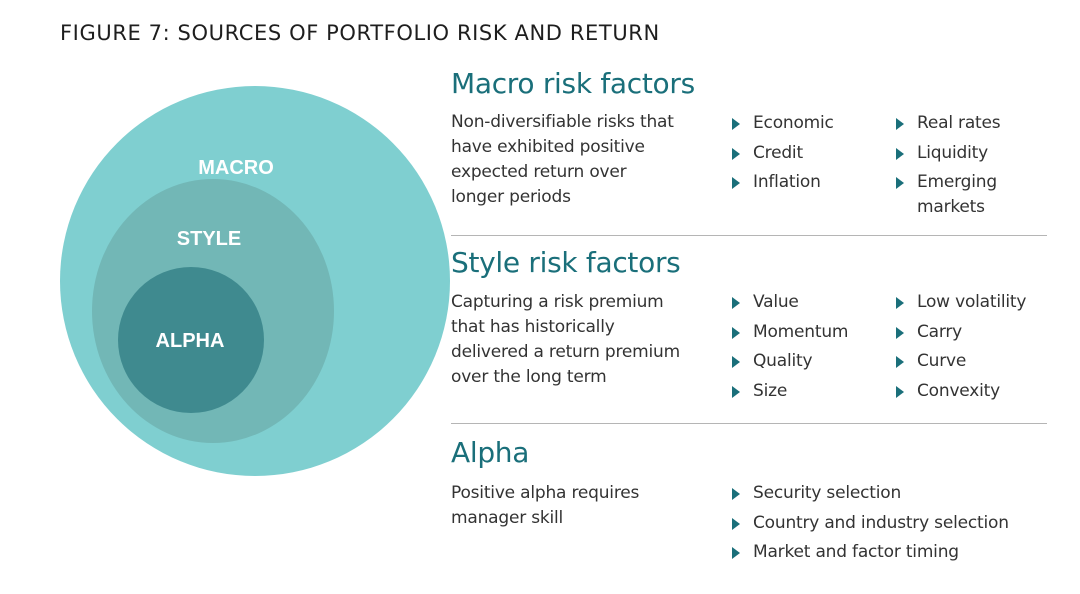 This screenshot has height=594, width=1080. I want to click on list-item: Low volatility, so click(960, 303).